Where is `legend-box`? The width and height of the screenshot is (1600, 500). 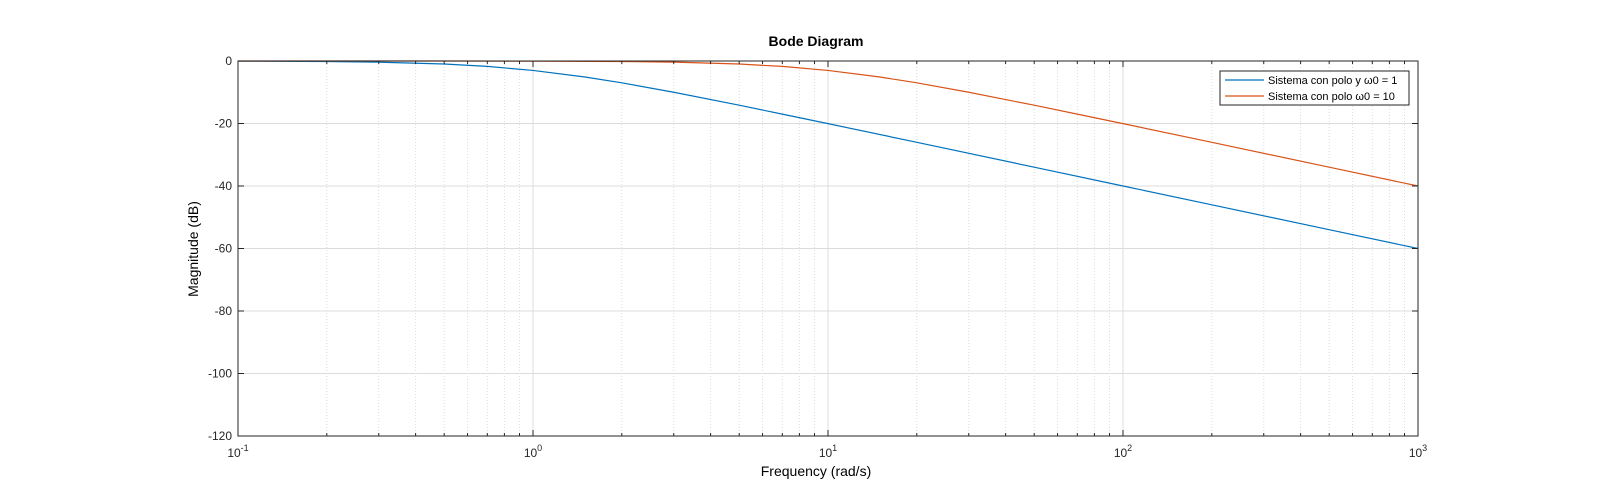
legend-box is located at coordinates (1314, 88).